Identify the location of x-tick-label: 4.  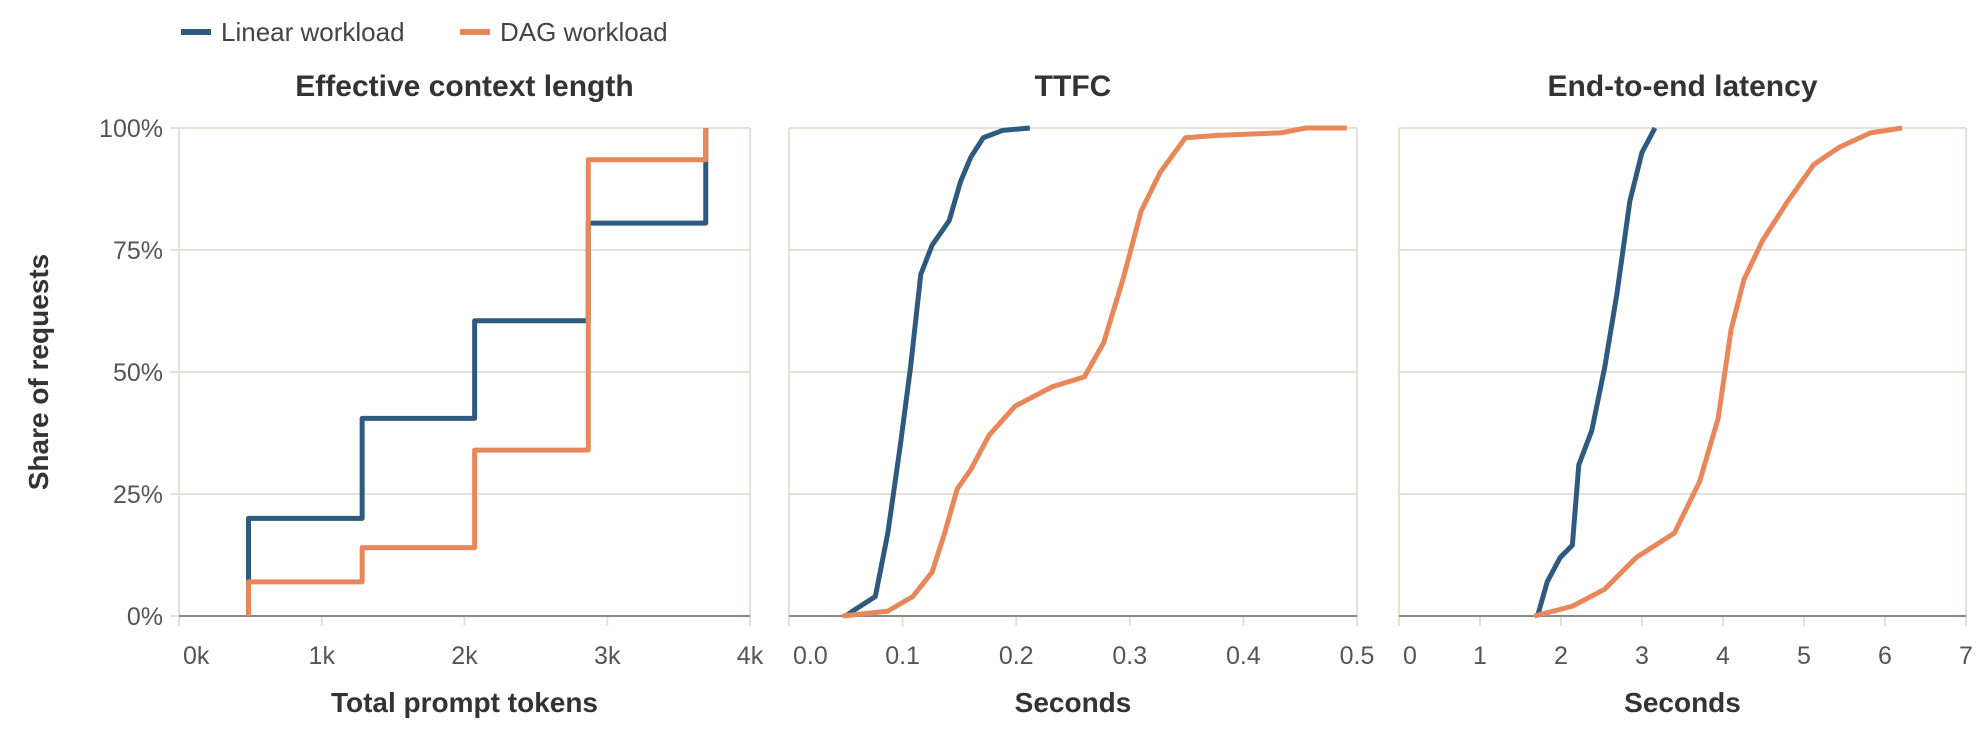
(1723, 656).